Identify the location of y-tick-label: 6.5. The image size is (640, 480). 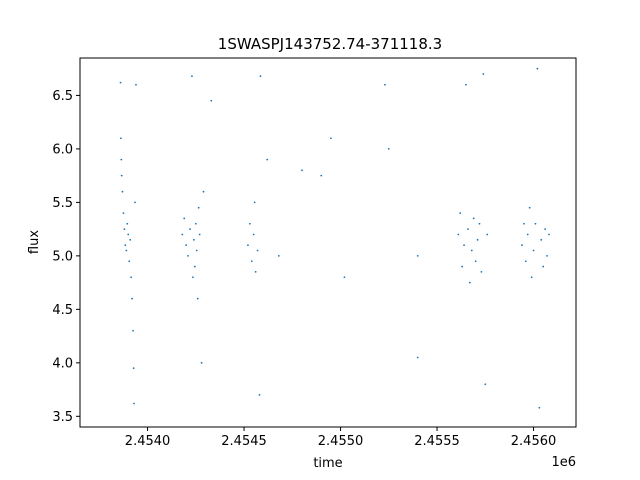
(62, 96).